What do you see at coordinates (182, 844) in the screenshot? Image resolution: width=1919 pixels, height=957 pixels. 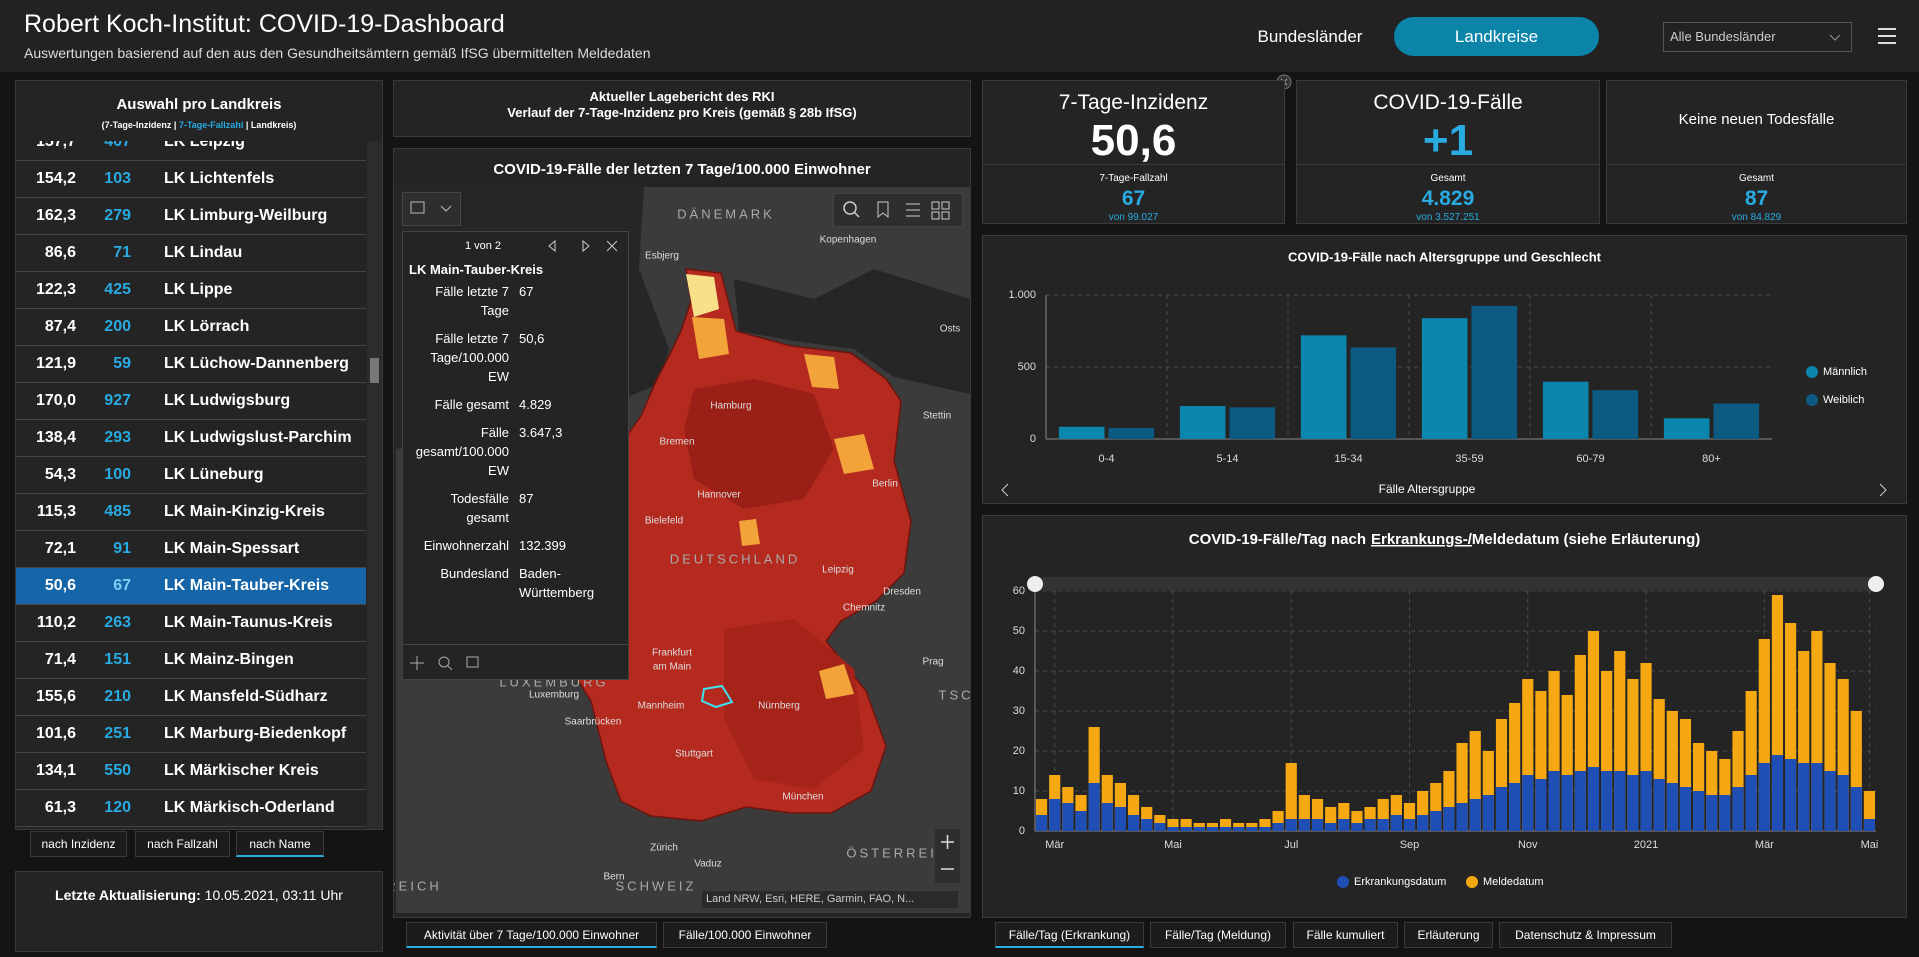 I see `tab: nach Fallzahl` at bounding box center [182, 844].